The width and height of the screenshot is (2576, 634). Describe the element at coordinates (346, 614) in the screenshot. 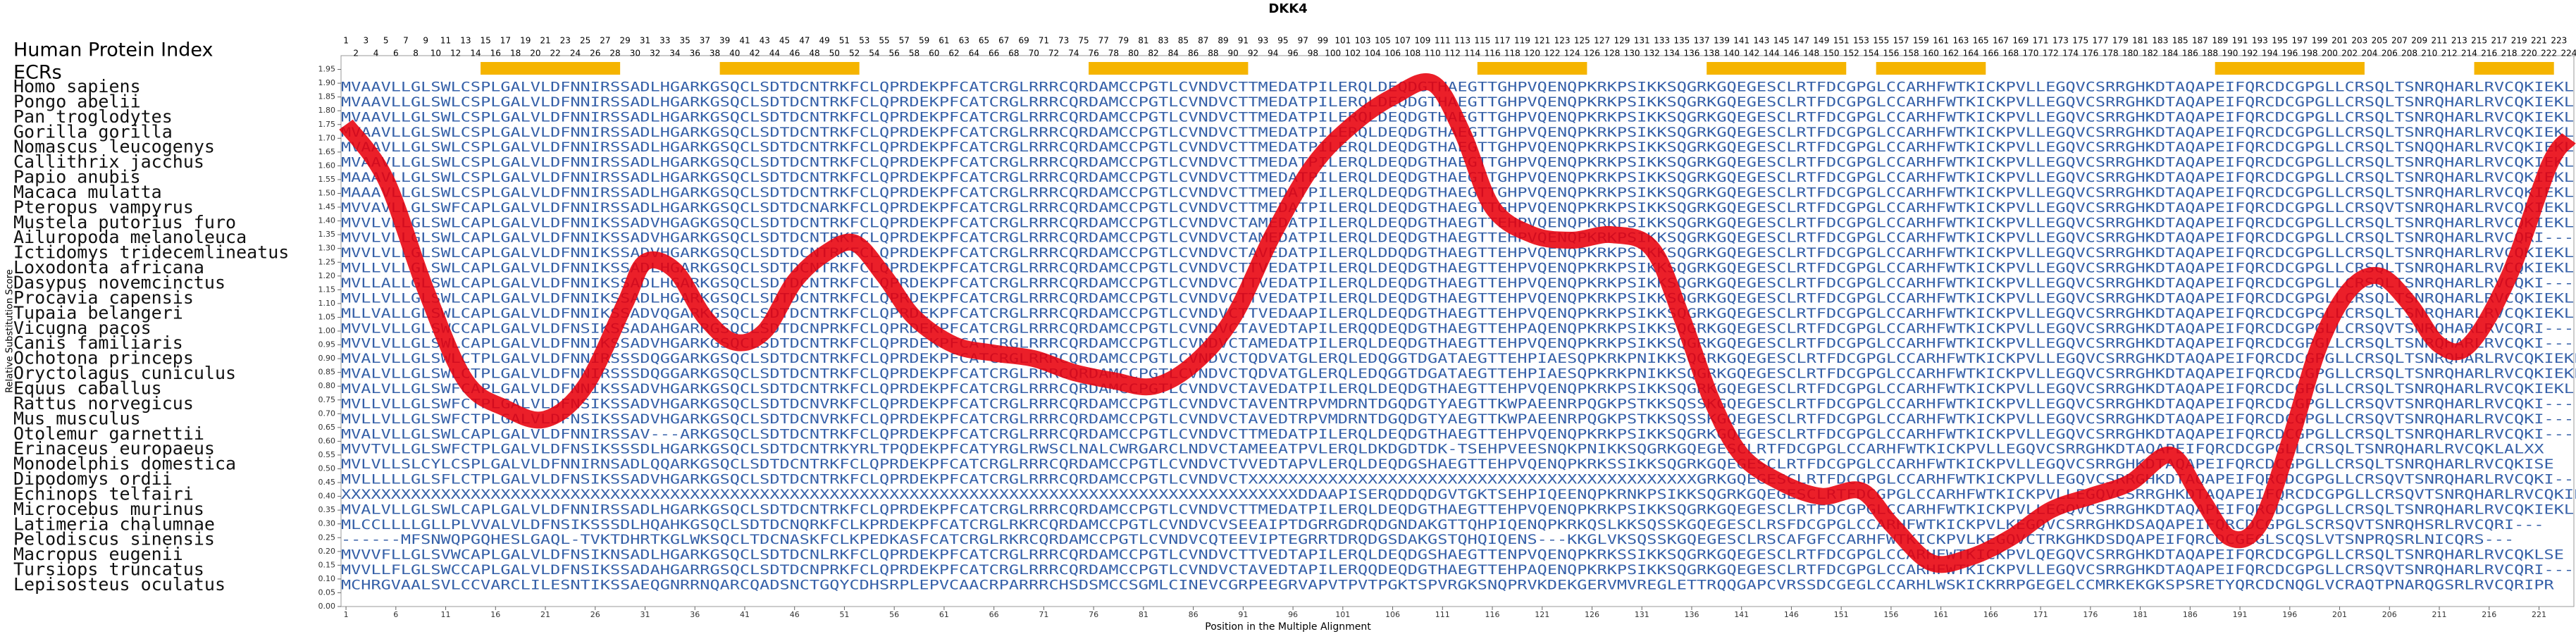

I see `x-tick-label: 1` at that location.